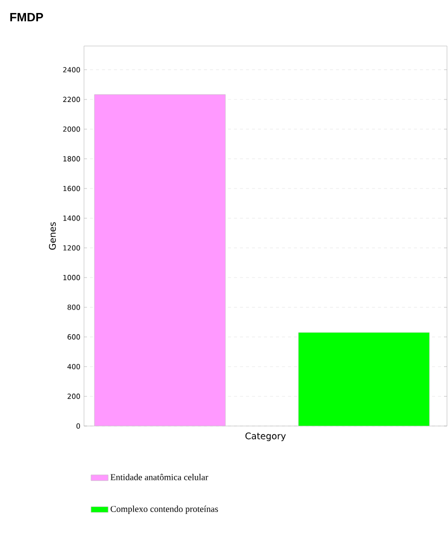 The height and width of the screenshot is (550, 448). I want to click on legend-label: Entidade anatômica celular, so click(159, 477).